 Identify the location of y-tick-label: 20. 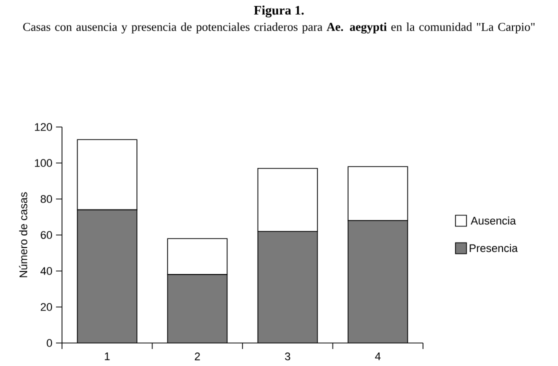
(46, 307).